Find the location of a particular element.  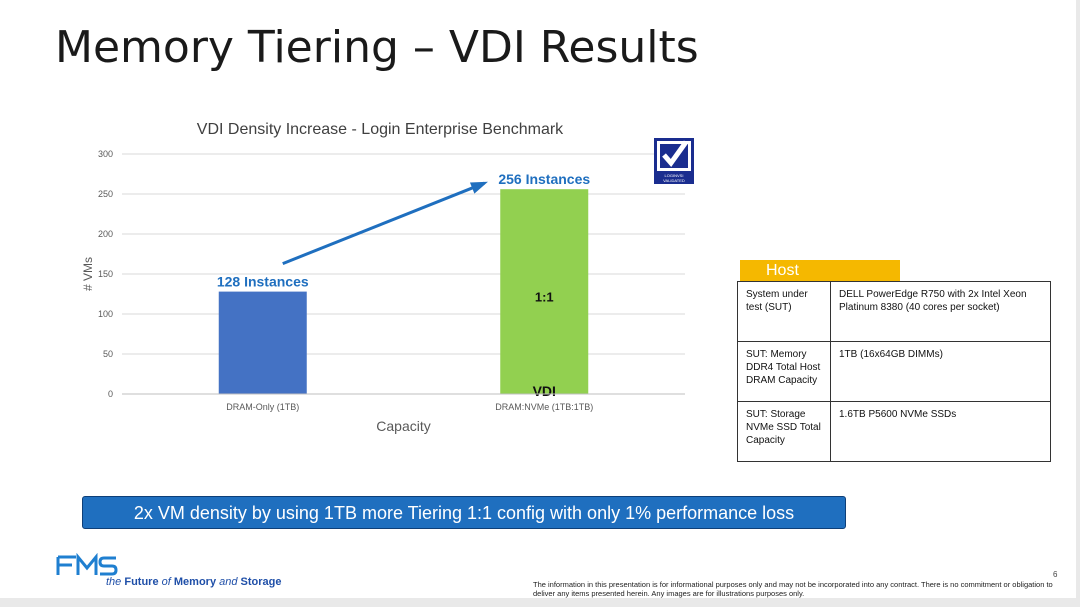

tagline-the: the is located at coordinates (115, 582).